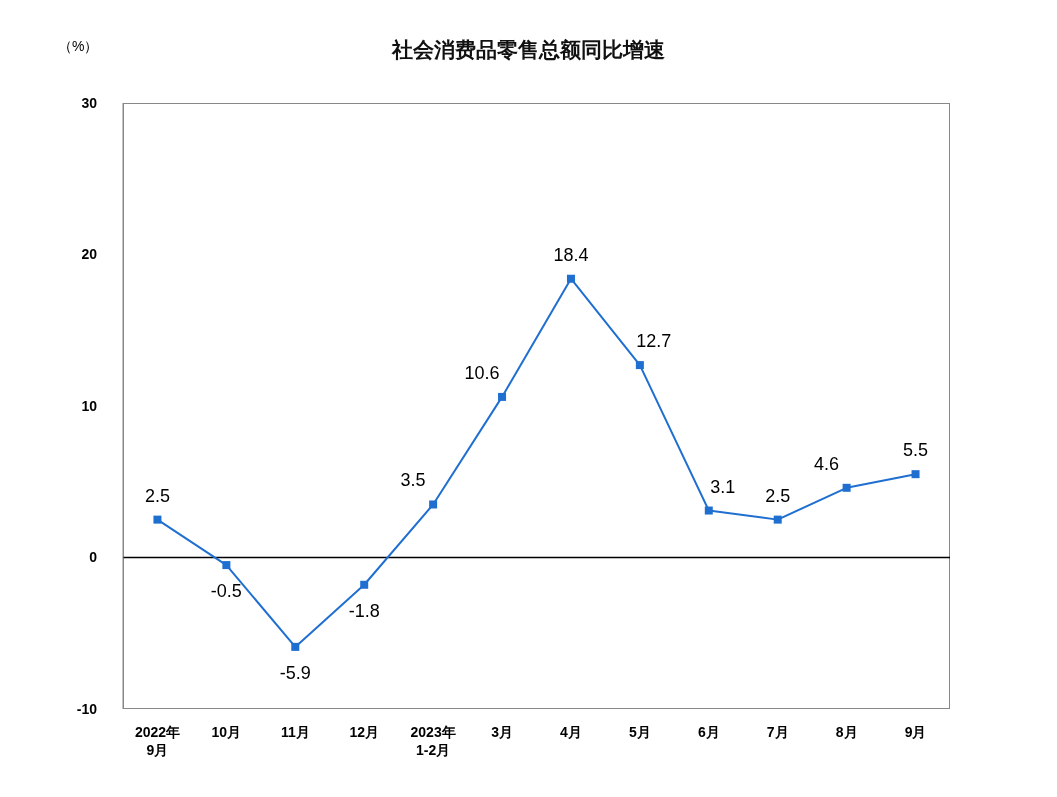 This screenshot has height=797, width=1057. I want to click on y-tick-label: -10, so click(87, 708).